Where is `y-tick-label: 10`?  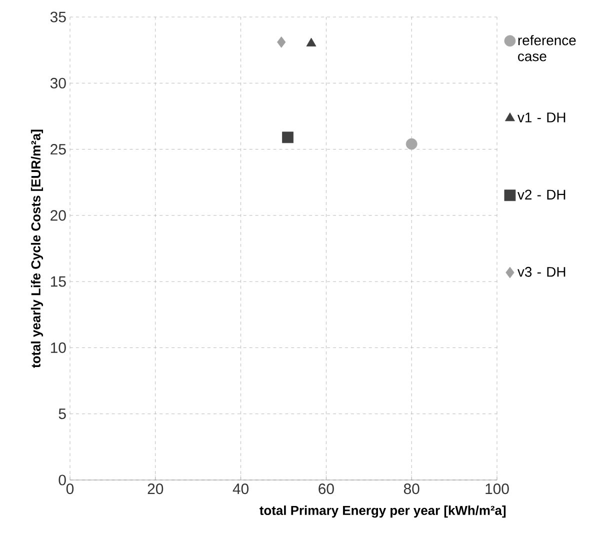 y-tick-label: 10 is located at coordinates (58, 347).